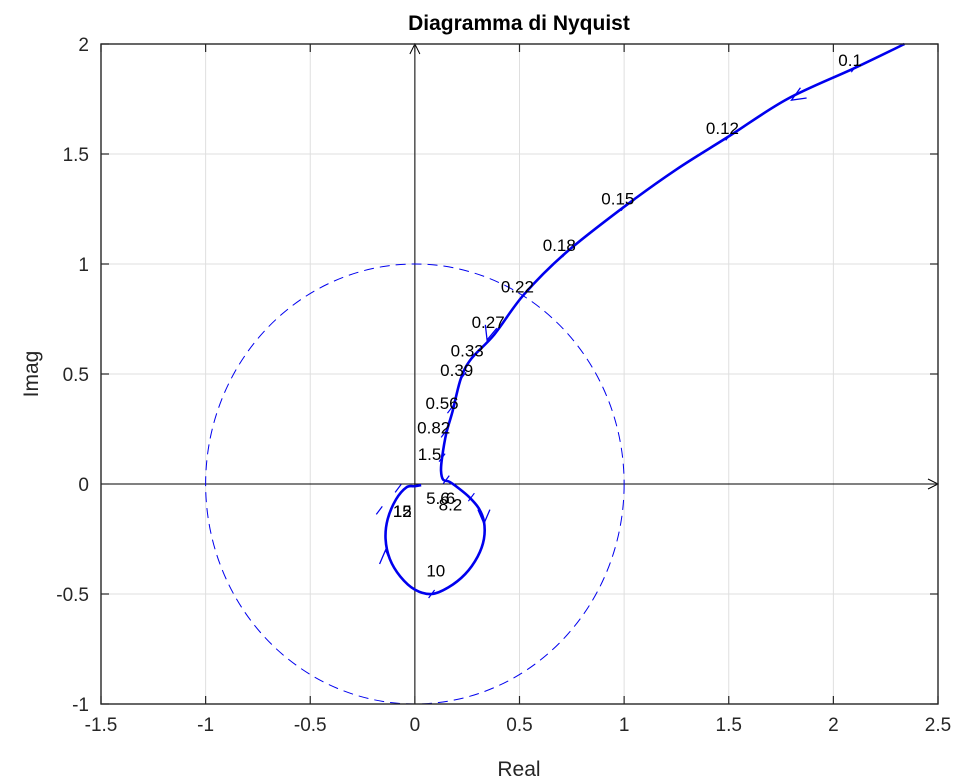  I want to click on frequency-label: 15, so click(402, 511).